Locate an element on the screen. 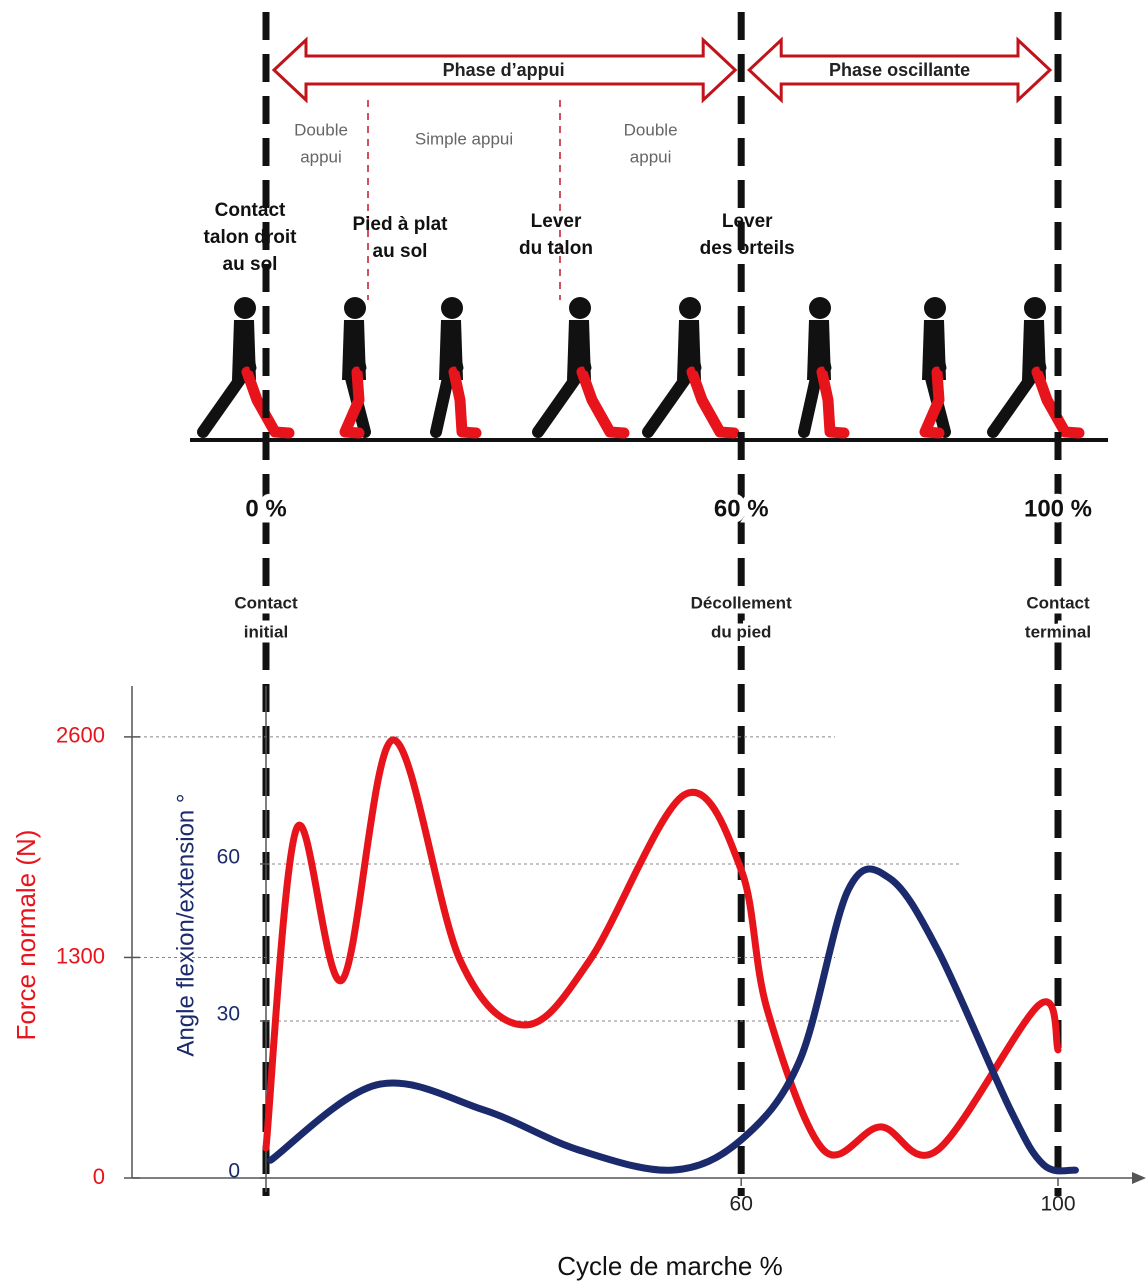  event-label: Contact is located at coordinates (250, 210).